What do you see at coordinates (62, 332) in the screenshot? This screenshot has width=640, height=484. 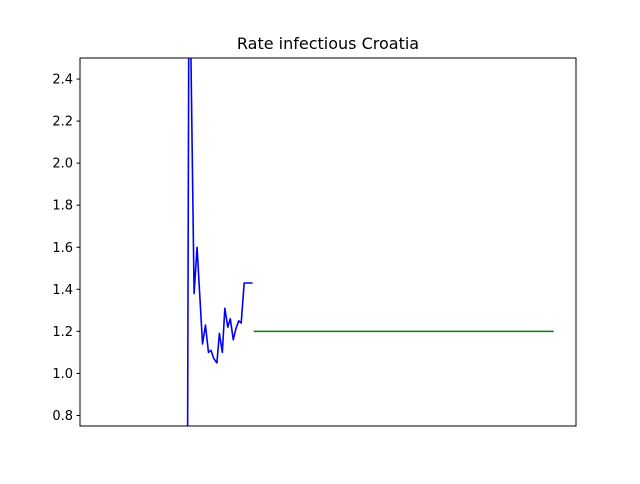 I see `y-tick-label: 1.2` at bounding box center [62, 332].